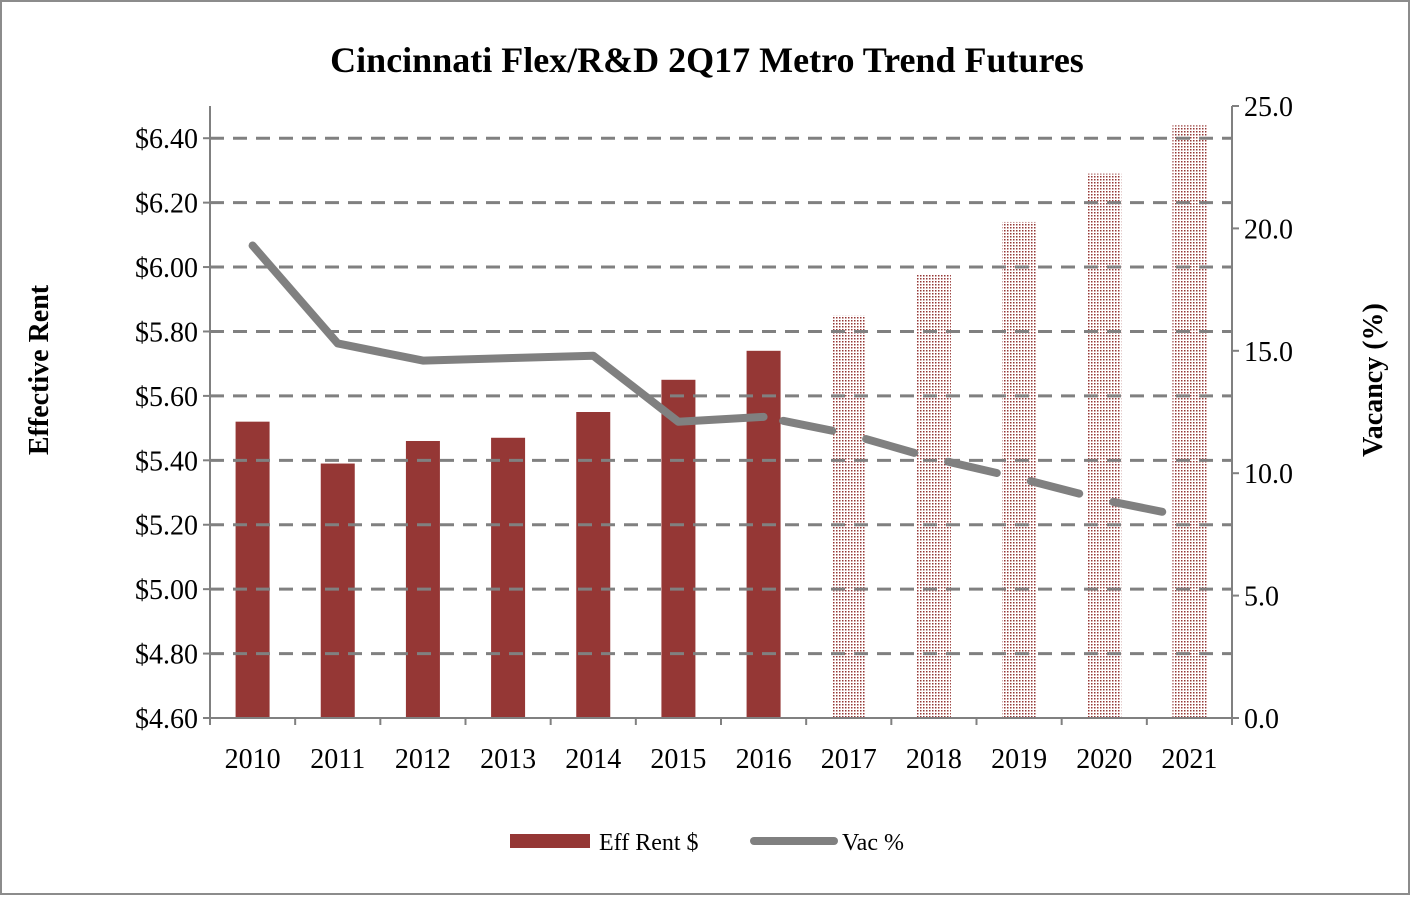 This screenshot has height=897, width=1410. Describe the element at coordinates (166, 139) in the screenshot. I see `y-tick-label: $6.40` at that location.